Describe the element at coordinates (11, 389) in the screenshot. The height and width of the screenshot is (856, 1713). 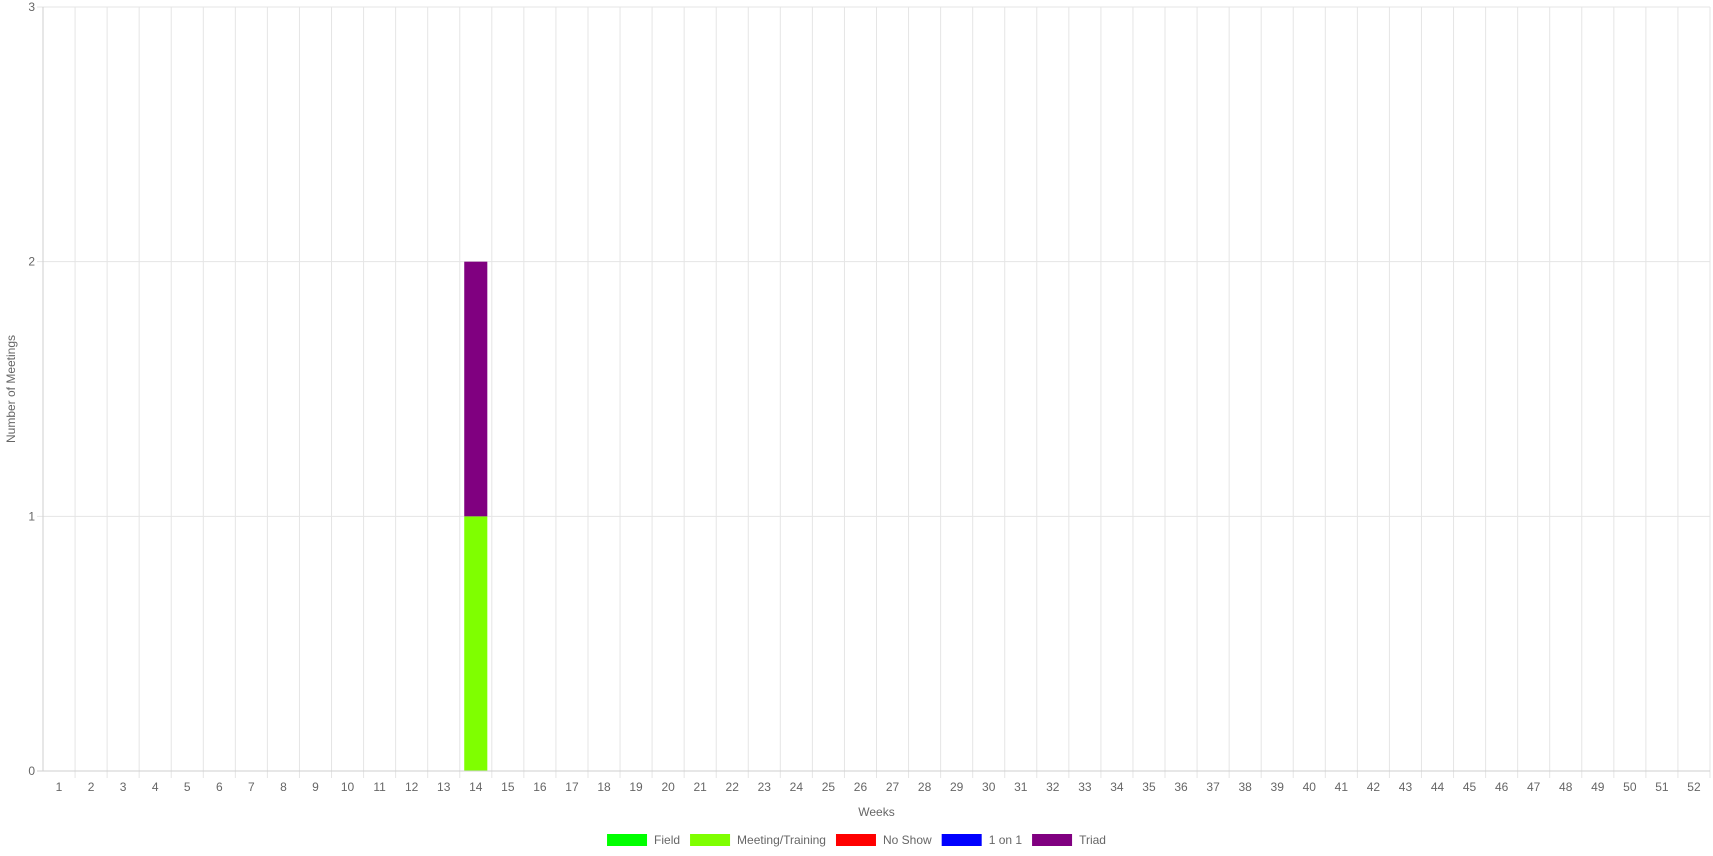
I see `y-axis-title: Number of Meetings` at that location.